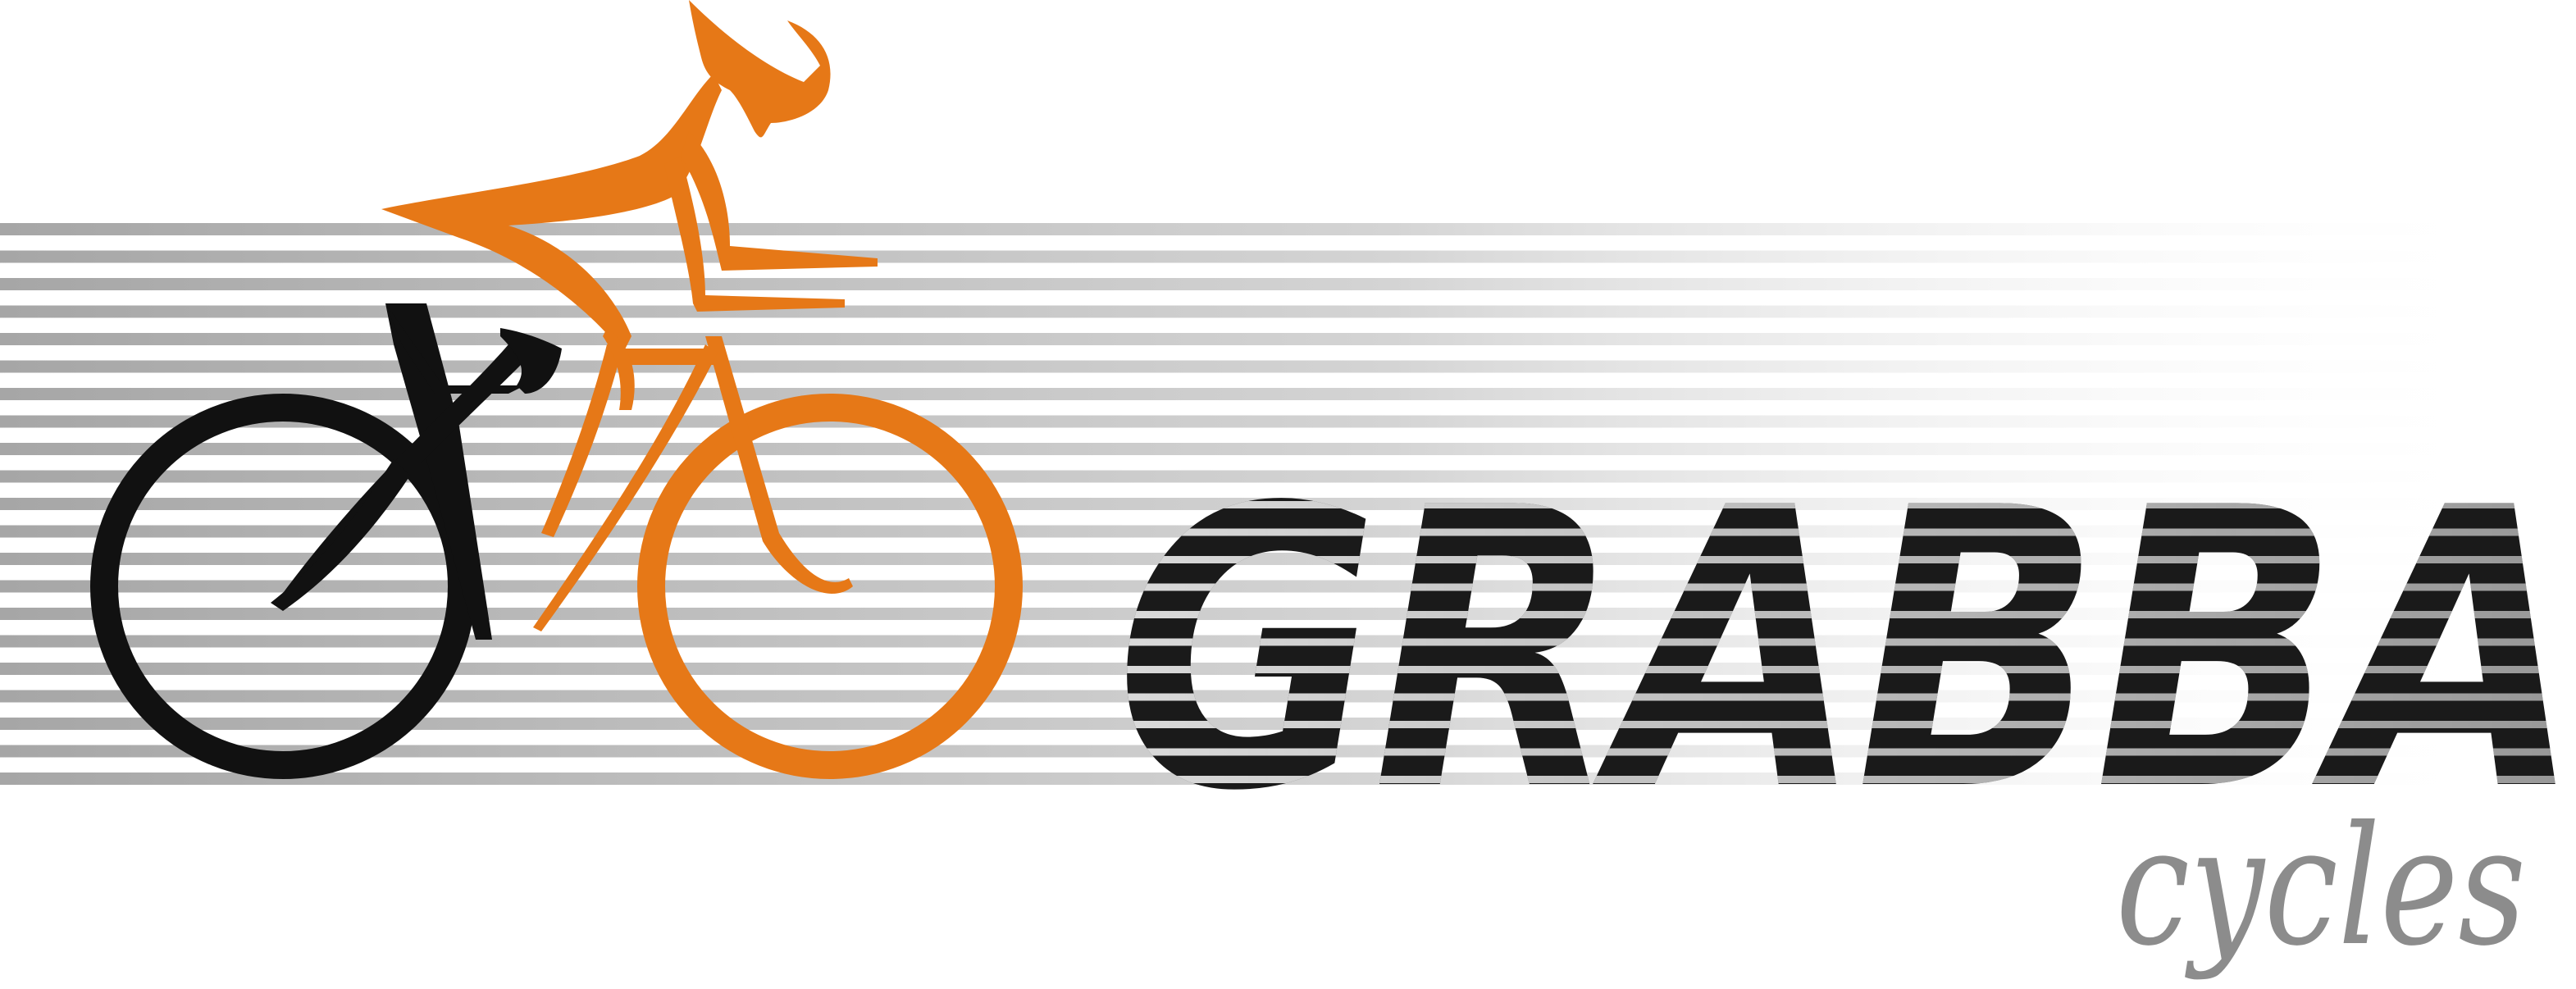 Image resolution: width=2576 pixels, height=989 pixels. Describe the element at coordinates (551, 213) in the screenshot. I see `rider-torso` at that location.